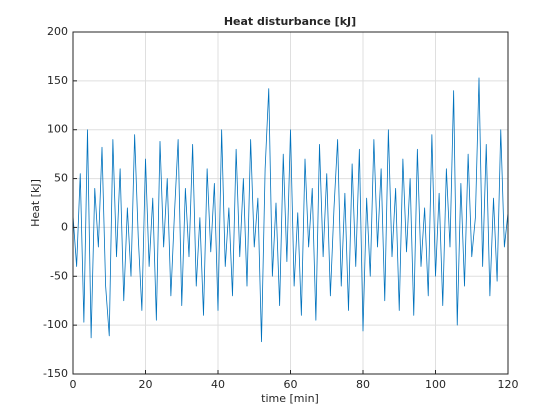  I want to click on x-tick-label: 0, so click(73, 384).